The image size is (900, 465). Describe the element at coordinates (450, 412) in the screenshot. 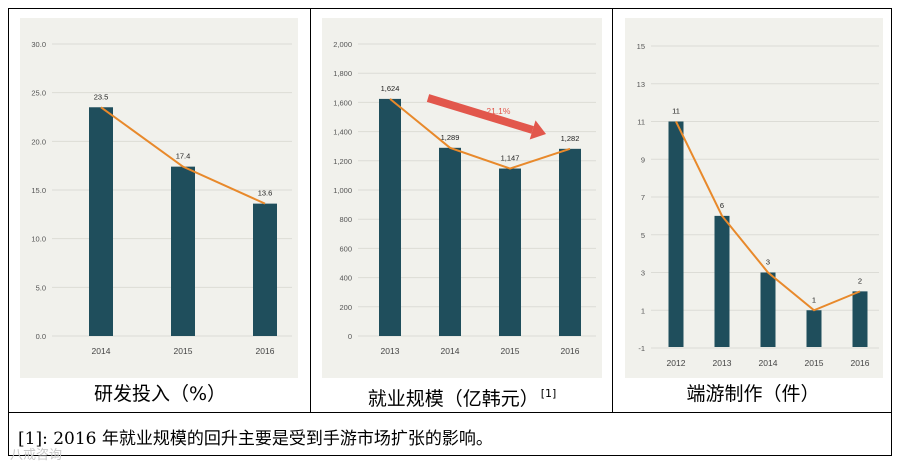

I see `footnote-divider` at that location.